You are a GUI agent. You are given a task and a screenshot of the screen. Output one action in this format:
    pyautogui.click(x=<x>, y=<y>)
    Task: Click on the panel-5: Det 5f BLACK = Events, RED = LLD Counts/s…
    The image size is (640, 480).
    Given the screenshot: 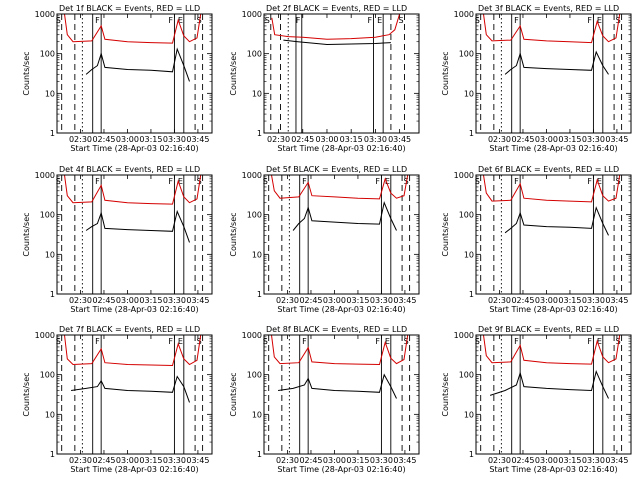 What is the action you would take?
    pyautogui.click(x=324, y=239)
    